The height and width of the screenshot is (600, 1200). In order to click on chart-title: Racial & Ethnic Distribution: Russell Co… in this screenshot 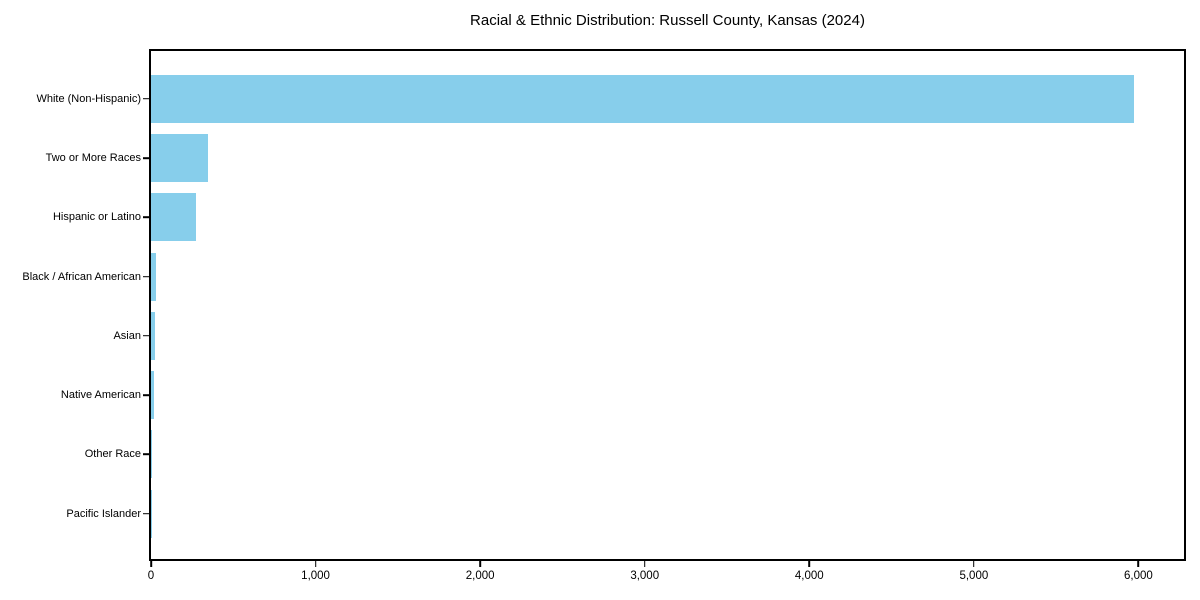, I will do `click(667, 20)`.